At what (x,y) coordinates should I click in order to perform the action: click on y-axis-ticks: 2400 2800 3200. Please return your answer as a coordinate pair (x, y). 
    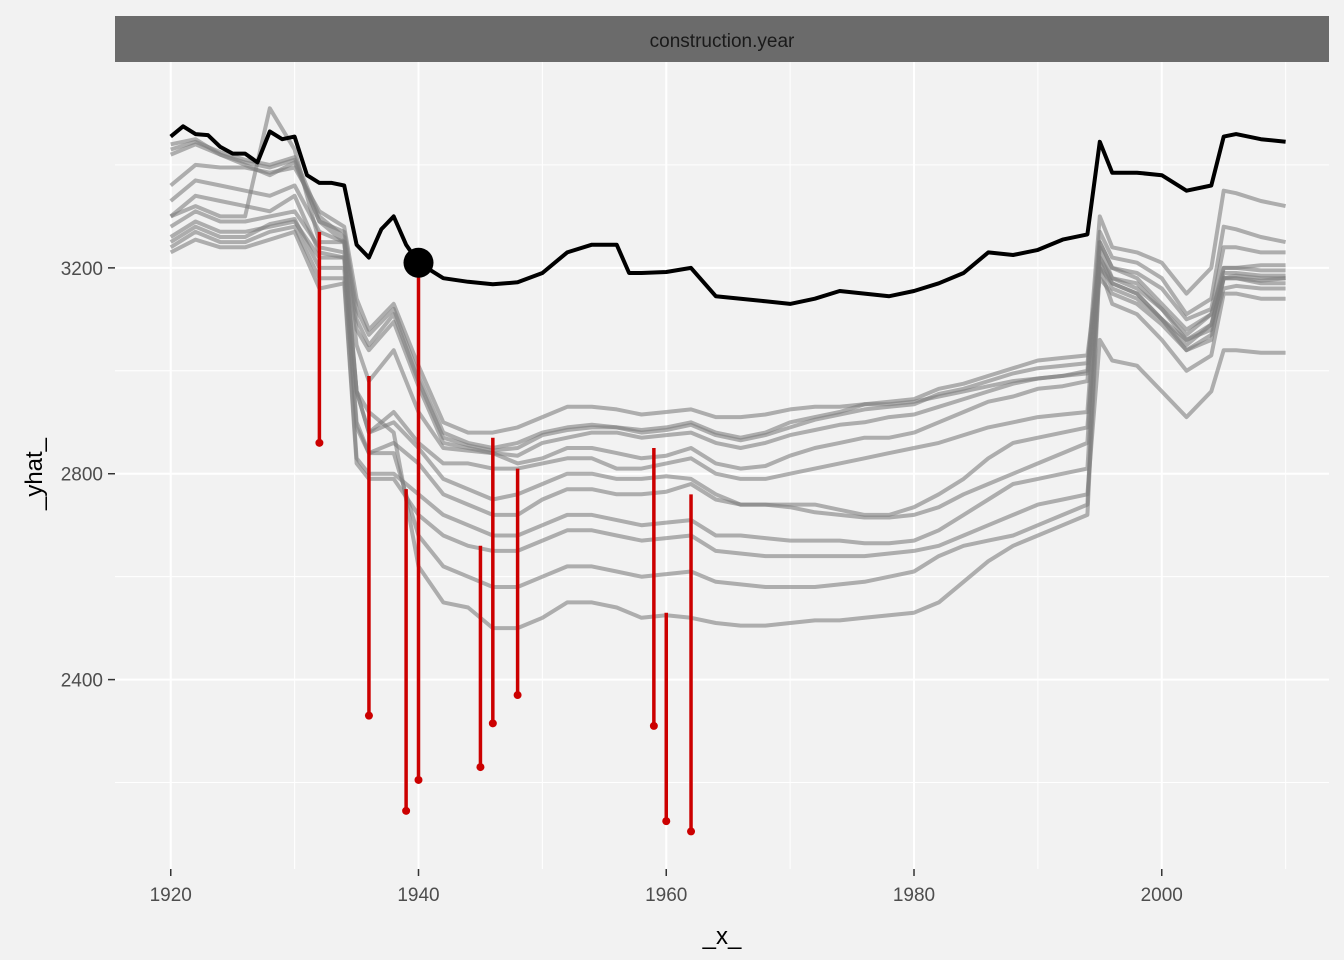
    Looking at the image, I should click on (88, 475).